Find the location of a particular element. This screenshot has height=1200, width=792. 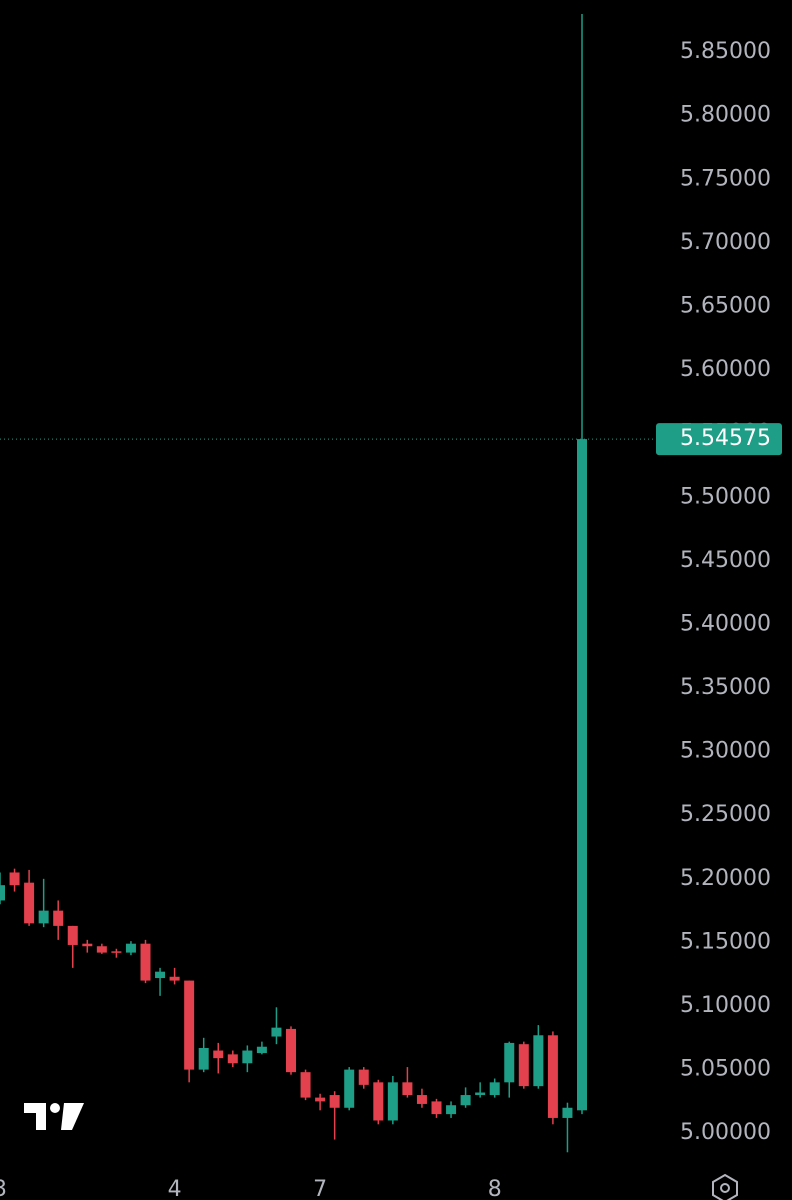

x-tick-label: 7 is located at coordinates (320, 1188).